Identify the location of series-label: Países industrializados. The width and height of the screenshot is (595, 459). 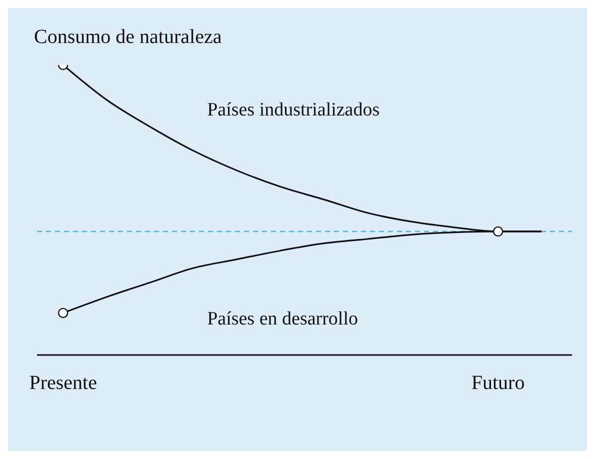
(293, 110).